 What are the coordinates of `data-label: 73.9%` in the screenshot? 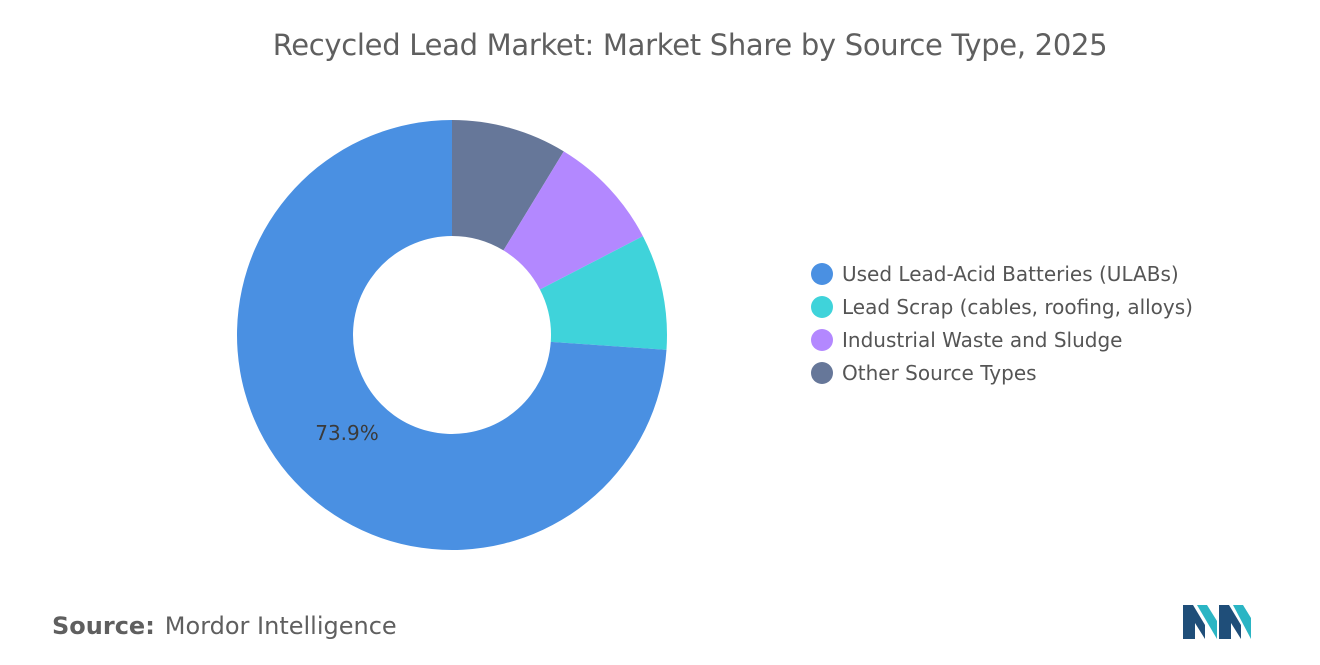 It's located at (347, 433).